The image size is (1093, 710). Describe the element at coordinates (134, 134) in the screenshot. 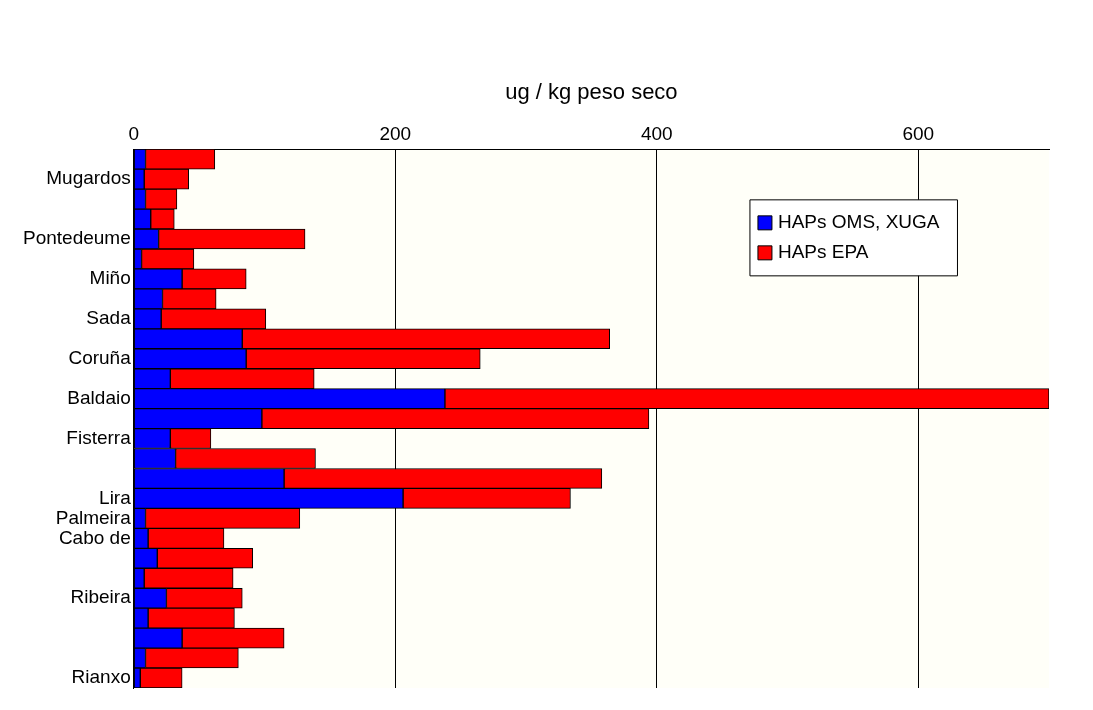

I see `x-tick-label: 0` at that location.